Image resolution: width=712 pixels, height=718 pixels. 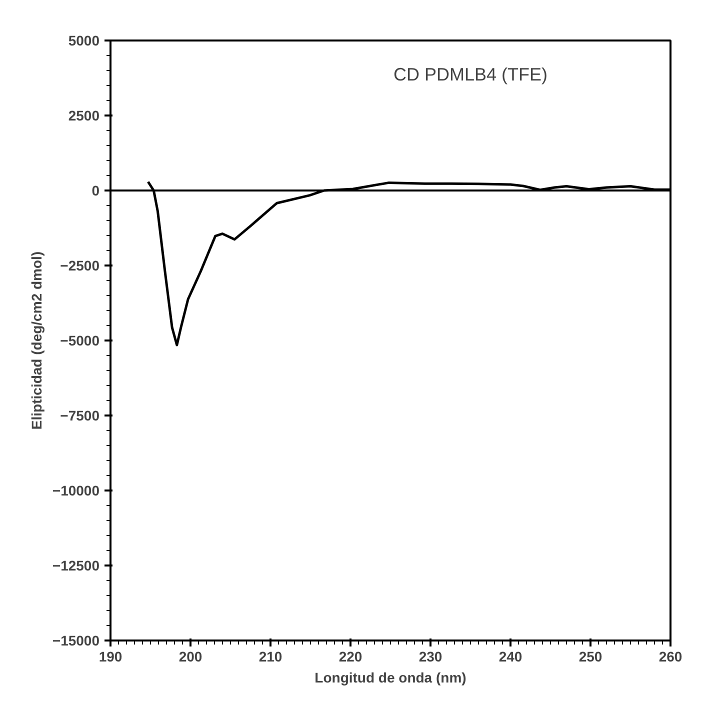 What do you see at coordinates (80, 340) in the screenshot?
I see `y-tick-label: −5000` at bounding box center [80, 340].